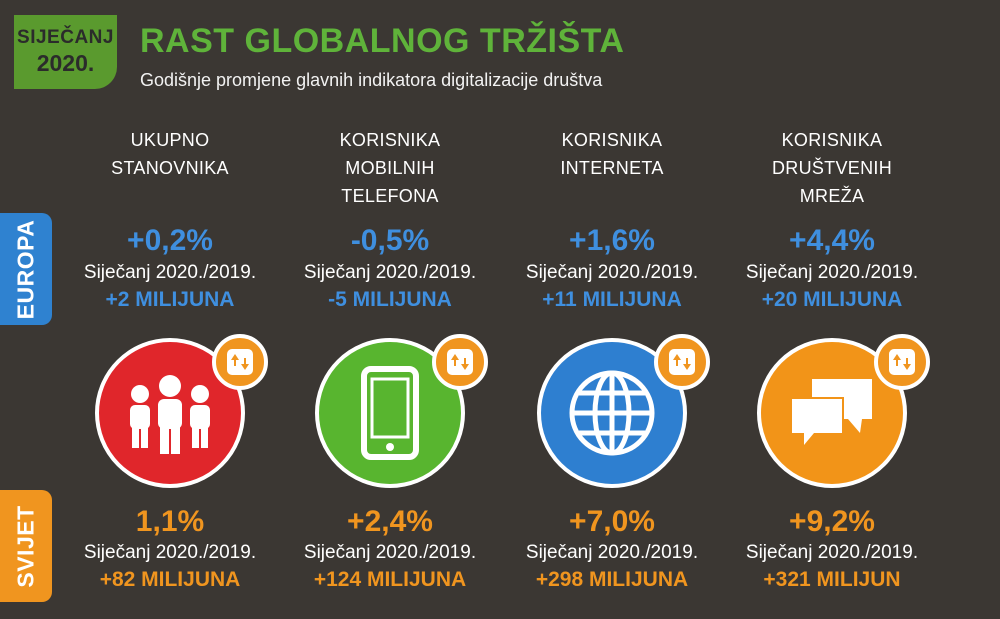  Describe the element at coordinates (170, 154) in the screenshot. I see `column-label: UKUPNO STANOVNIKA` at that location.